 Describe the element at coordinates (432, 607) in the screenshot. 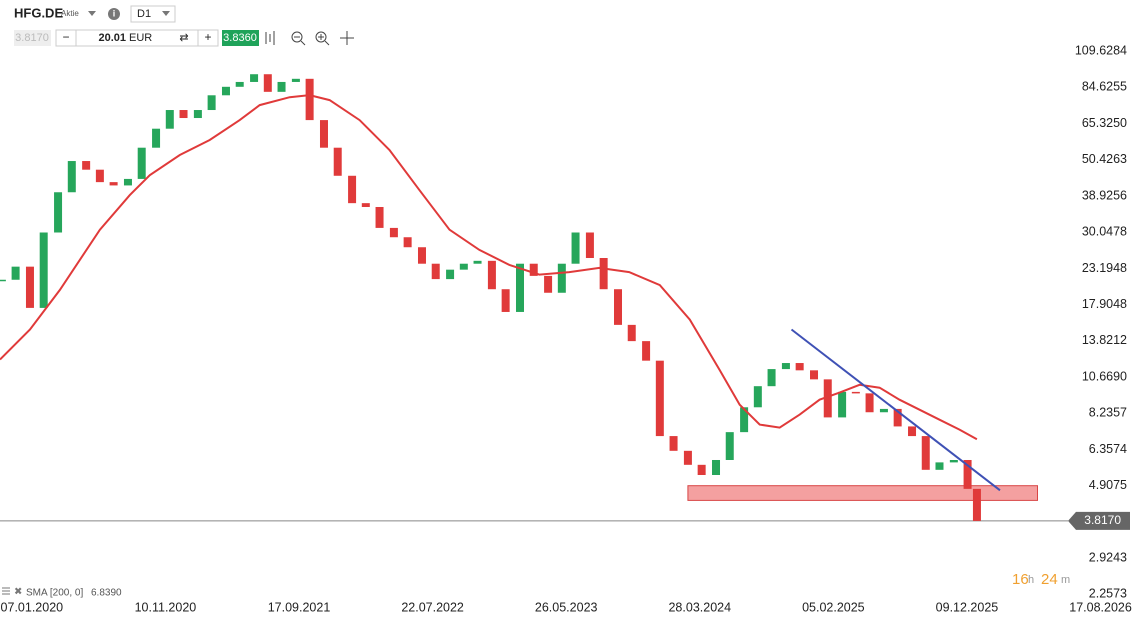

I see `x-tick-label: 22.07.2022` at that location.